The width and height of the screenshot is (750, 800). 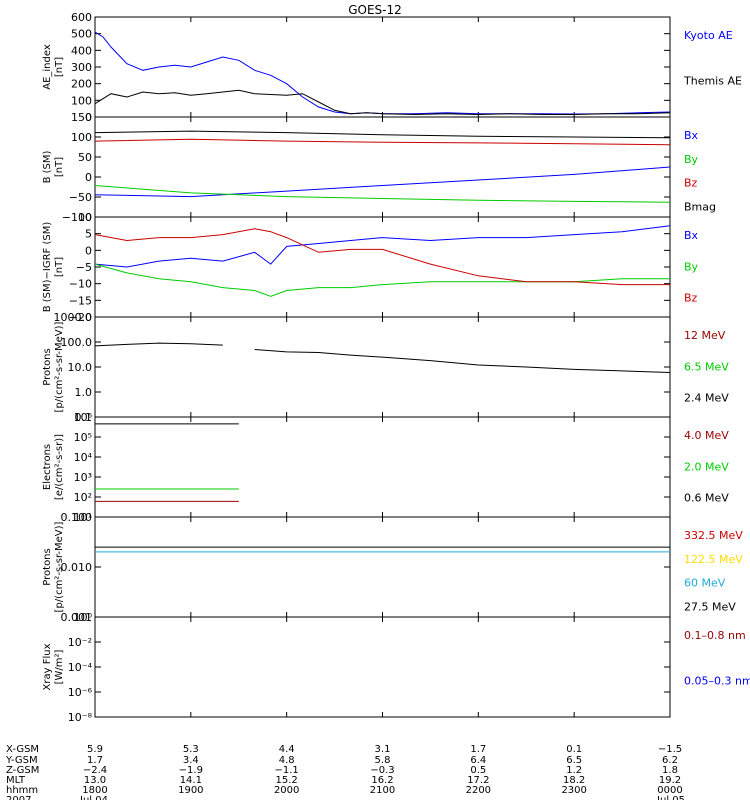 What do you see at coordinates (93, 797) in the screenshot?
I see `footer-cell: Jul 04` at bounding box center [93, 797].